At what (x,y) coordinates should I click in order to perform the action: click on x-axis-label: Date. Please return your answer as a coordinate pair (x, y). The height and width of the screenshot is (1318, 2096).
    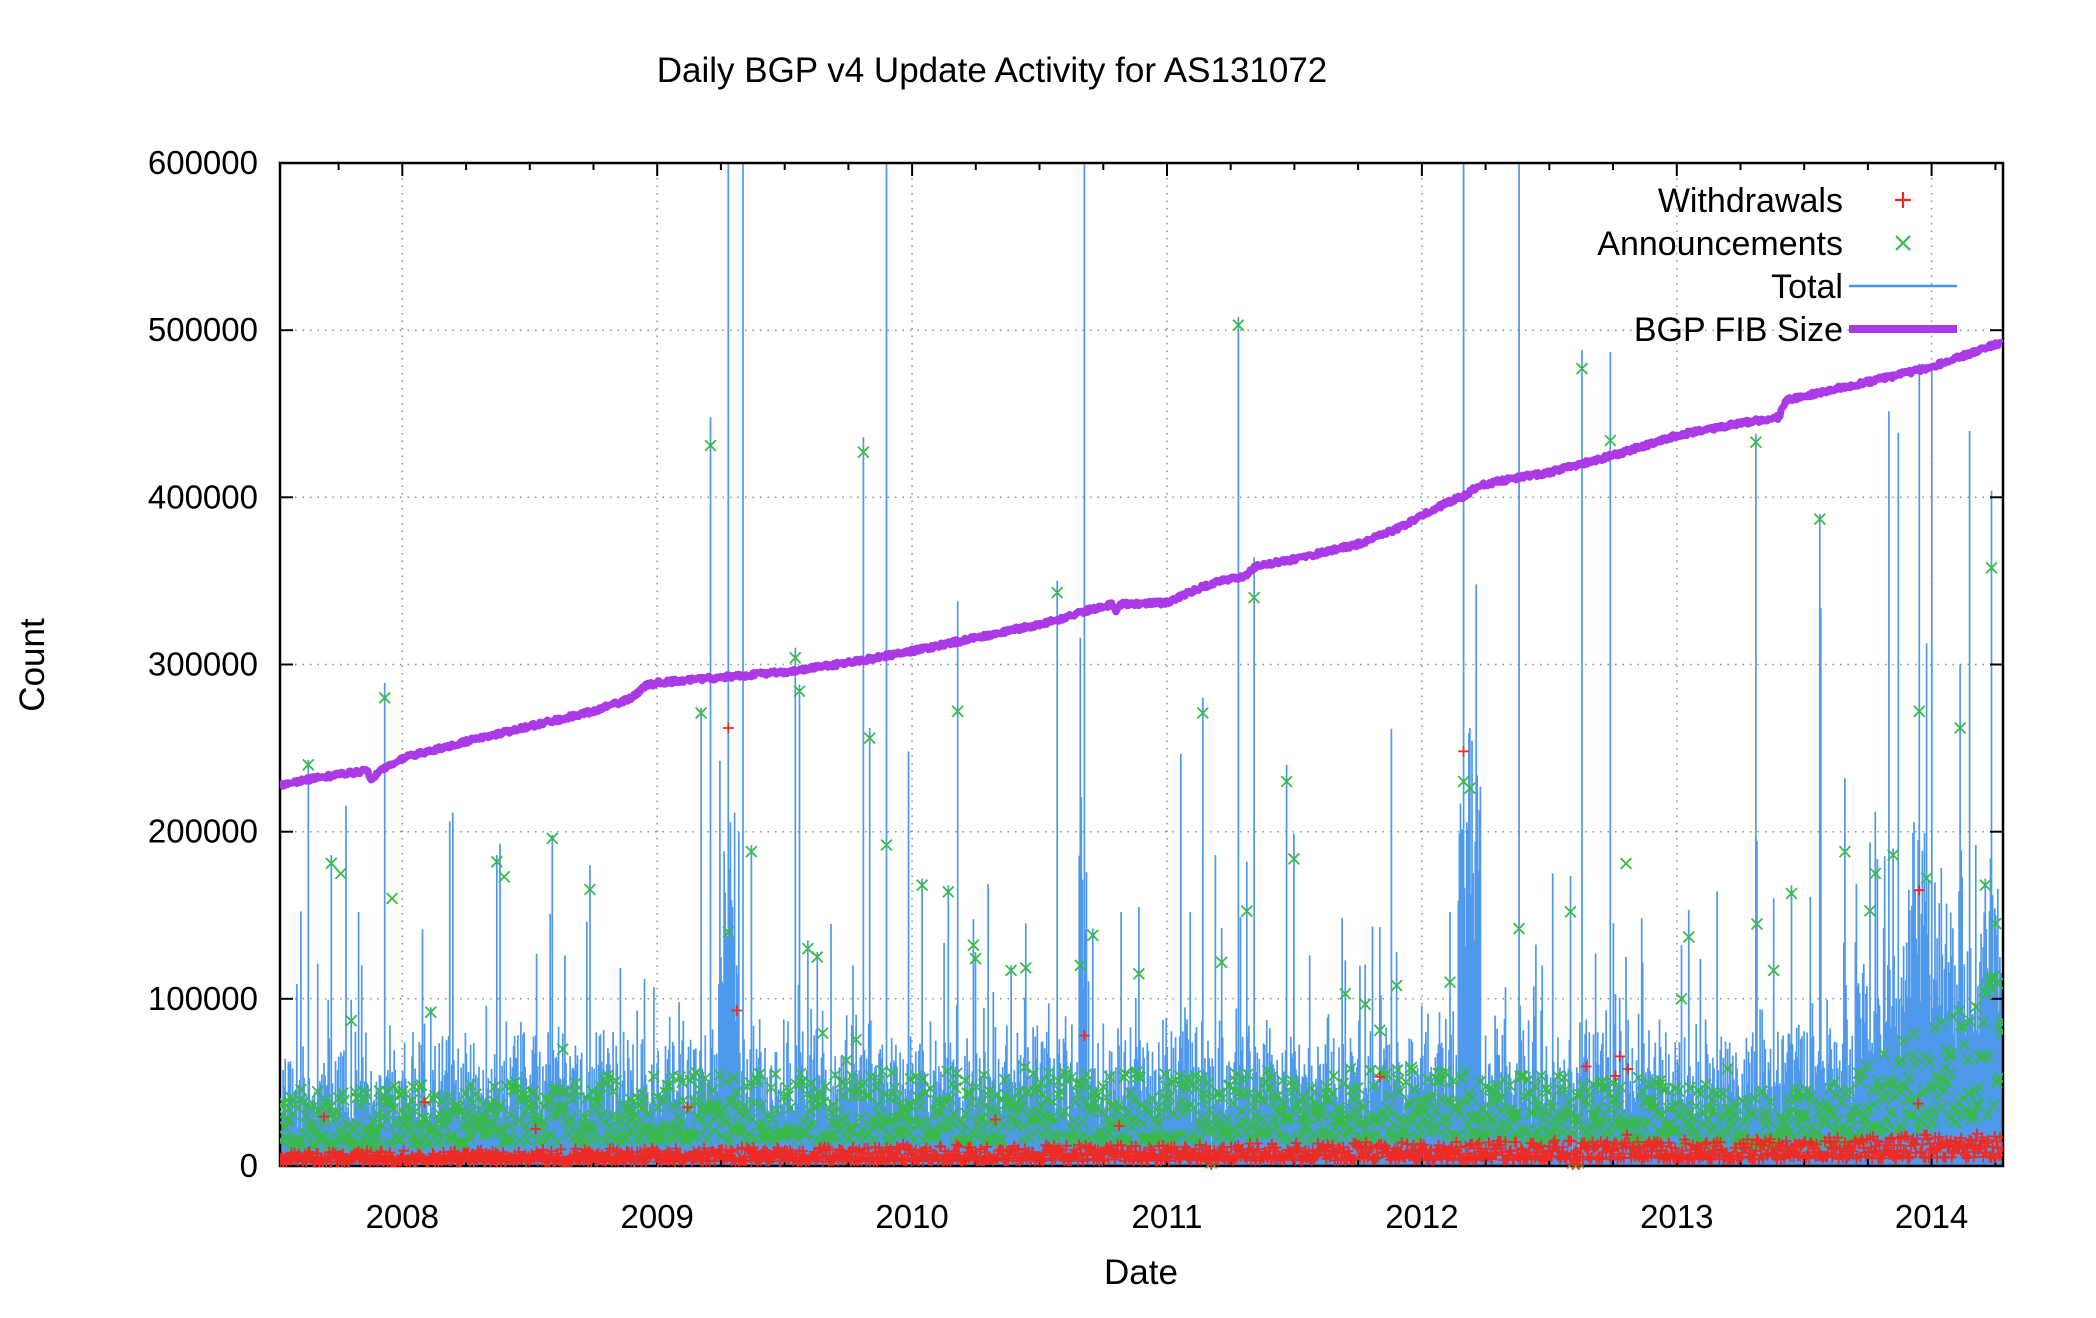
    Looking at the image, I should click on (1141, 1272).